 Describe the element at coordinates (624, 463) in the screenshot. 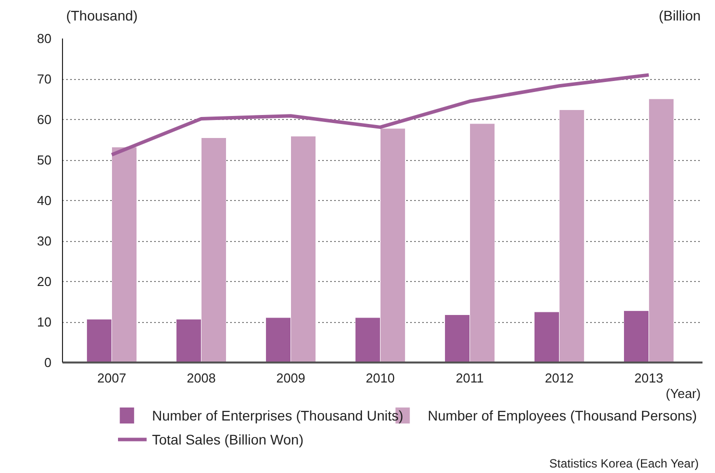

I see `text: Statistics Korea (Each Year)` at that location.